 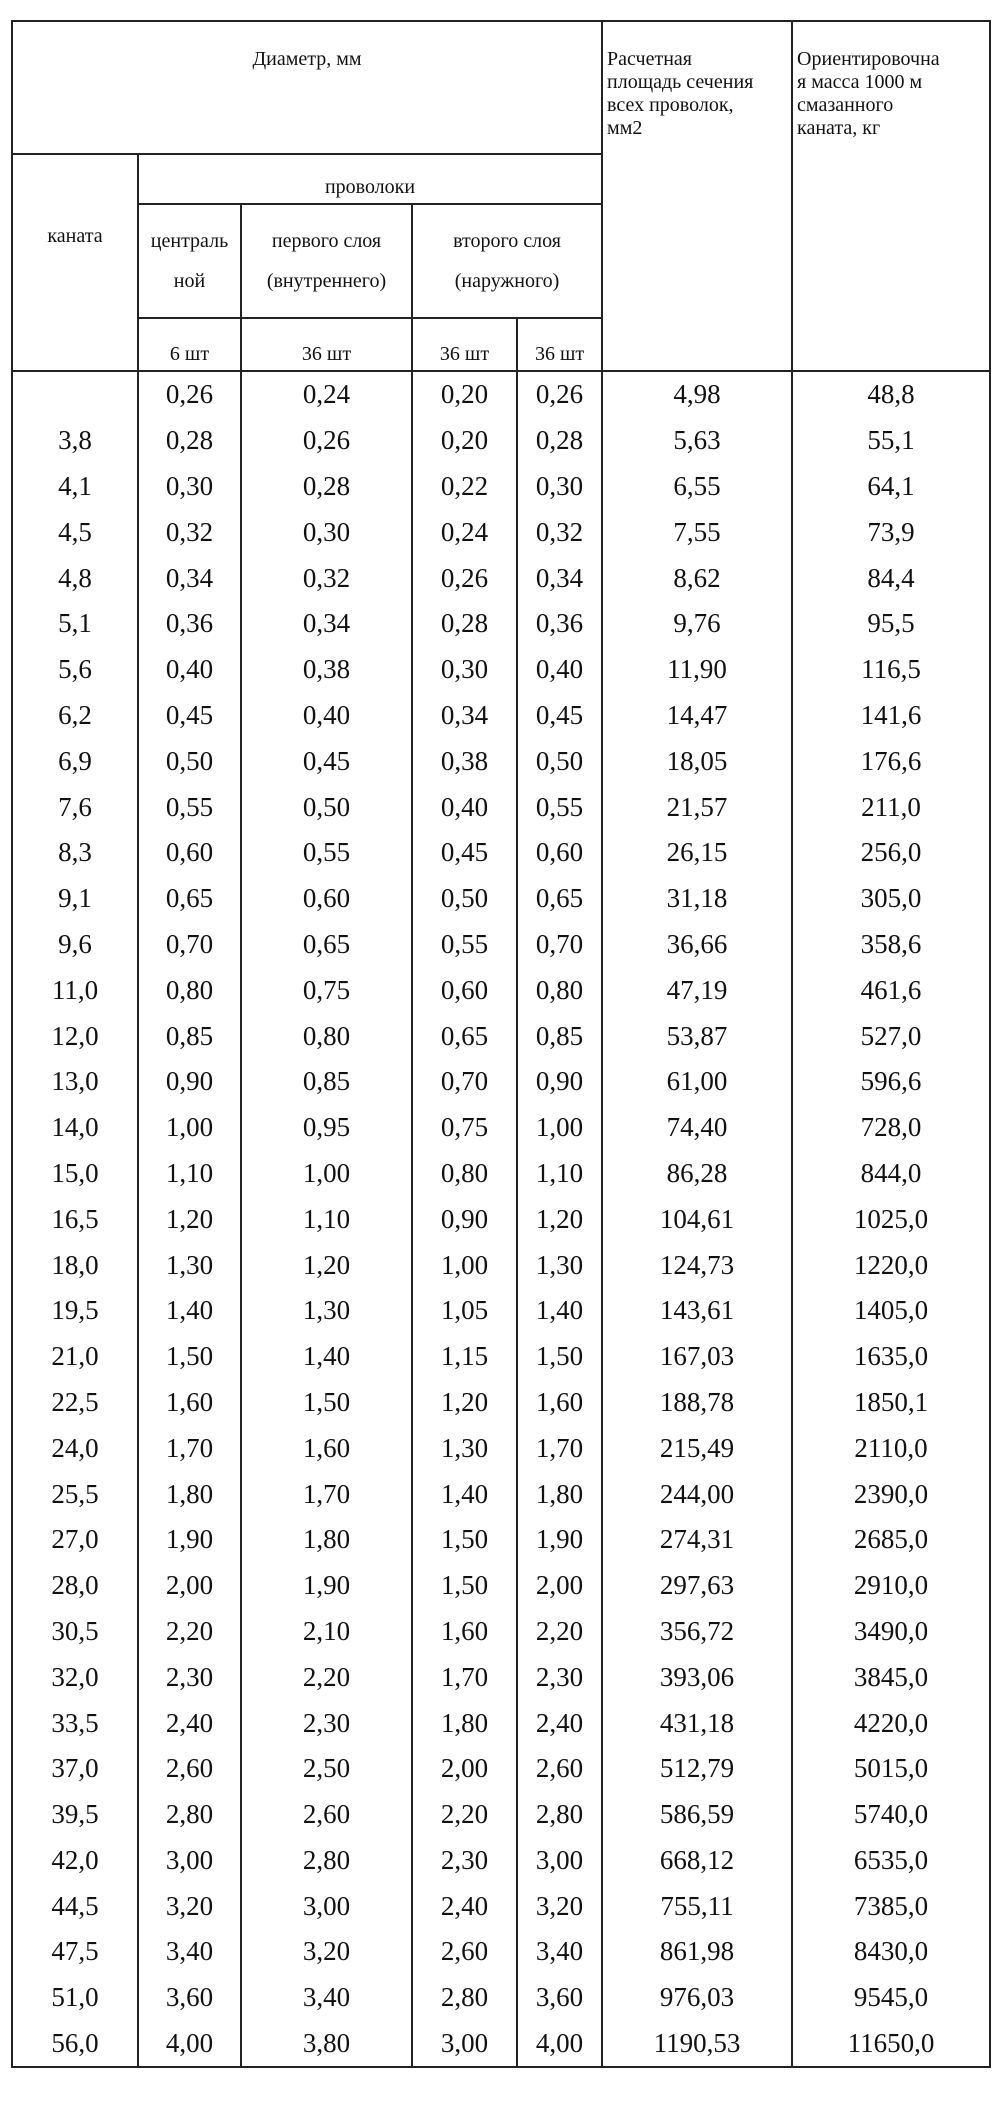 I want to click on table-cell: 0,24, so click(x=326, y=394).